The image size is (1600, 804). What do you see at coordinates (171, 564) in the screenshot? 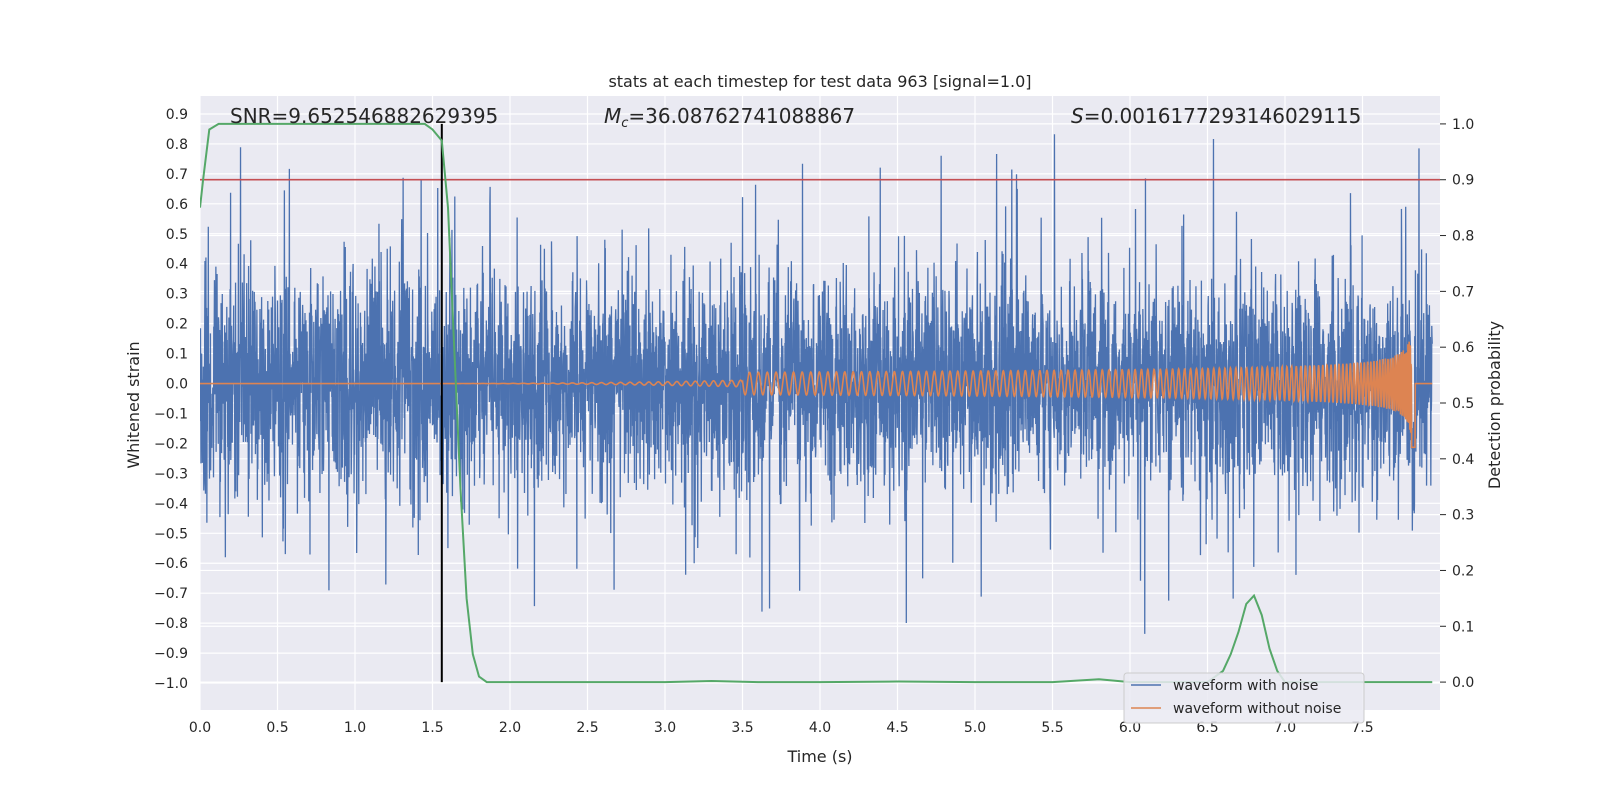
I see `y-left-tick-label: −0.6` at bounding box center [171, 564].